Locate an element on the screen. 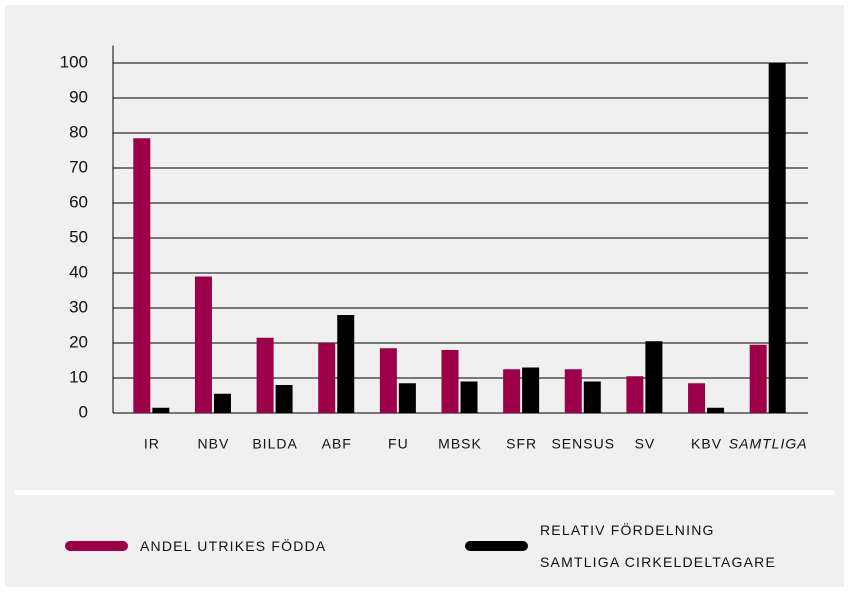  y-tick-label: 10 is located at coordinates (78, 376).